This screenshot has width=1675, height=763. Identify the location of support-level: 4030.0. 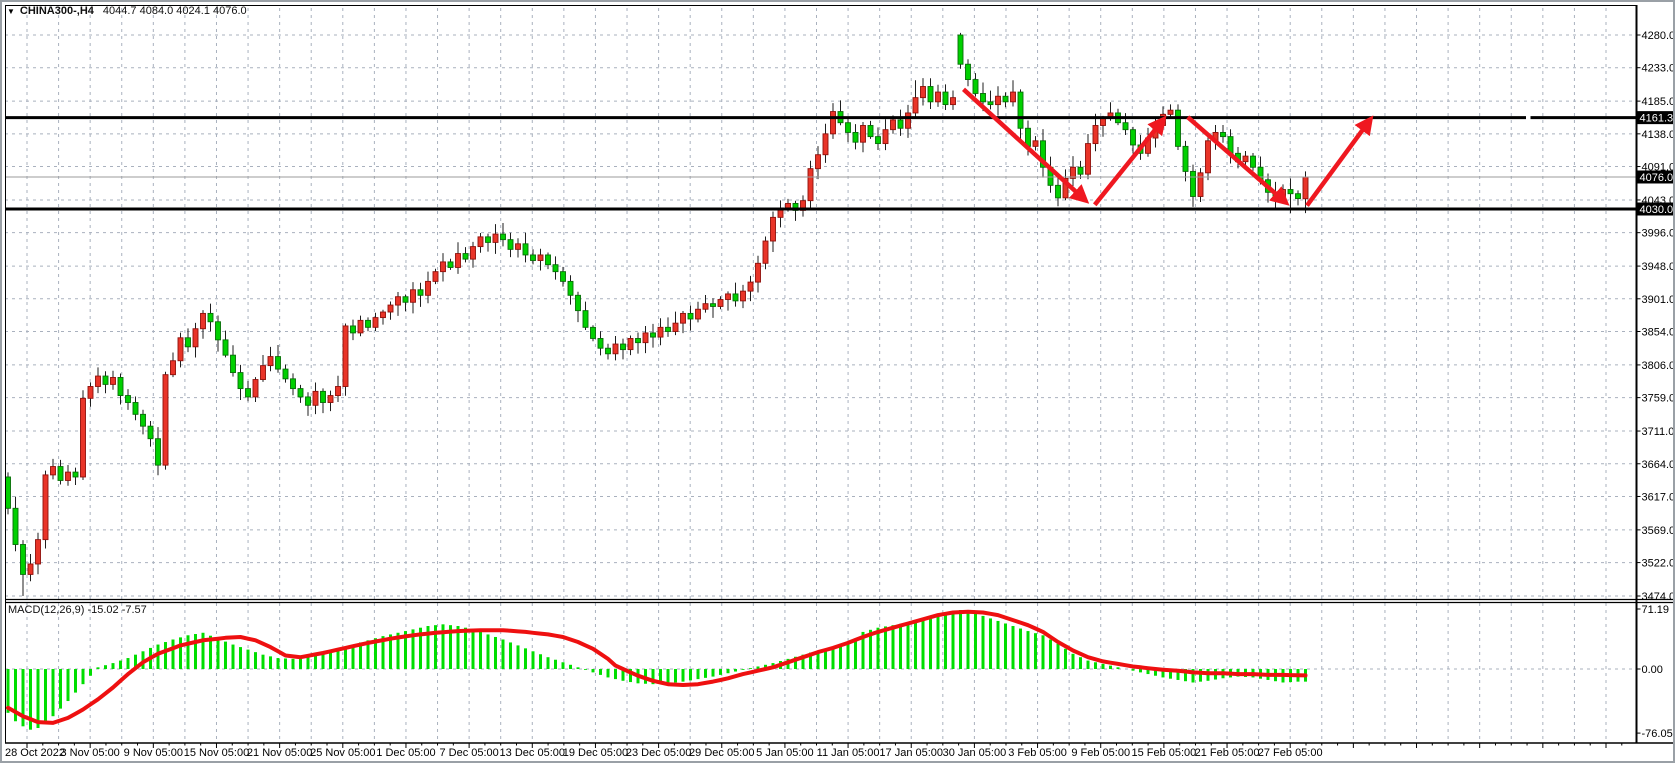
(840, 209).